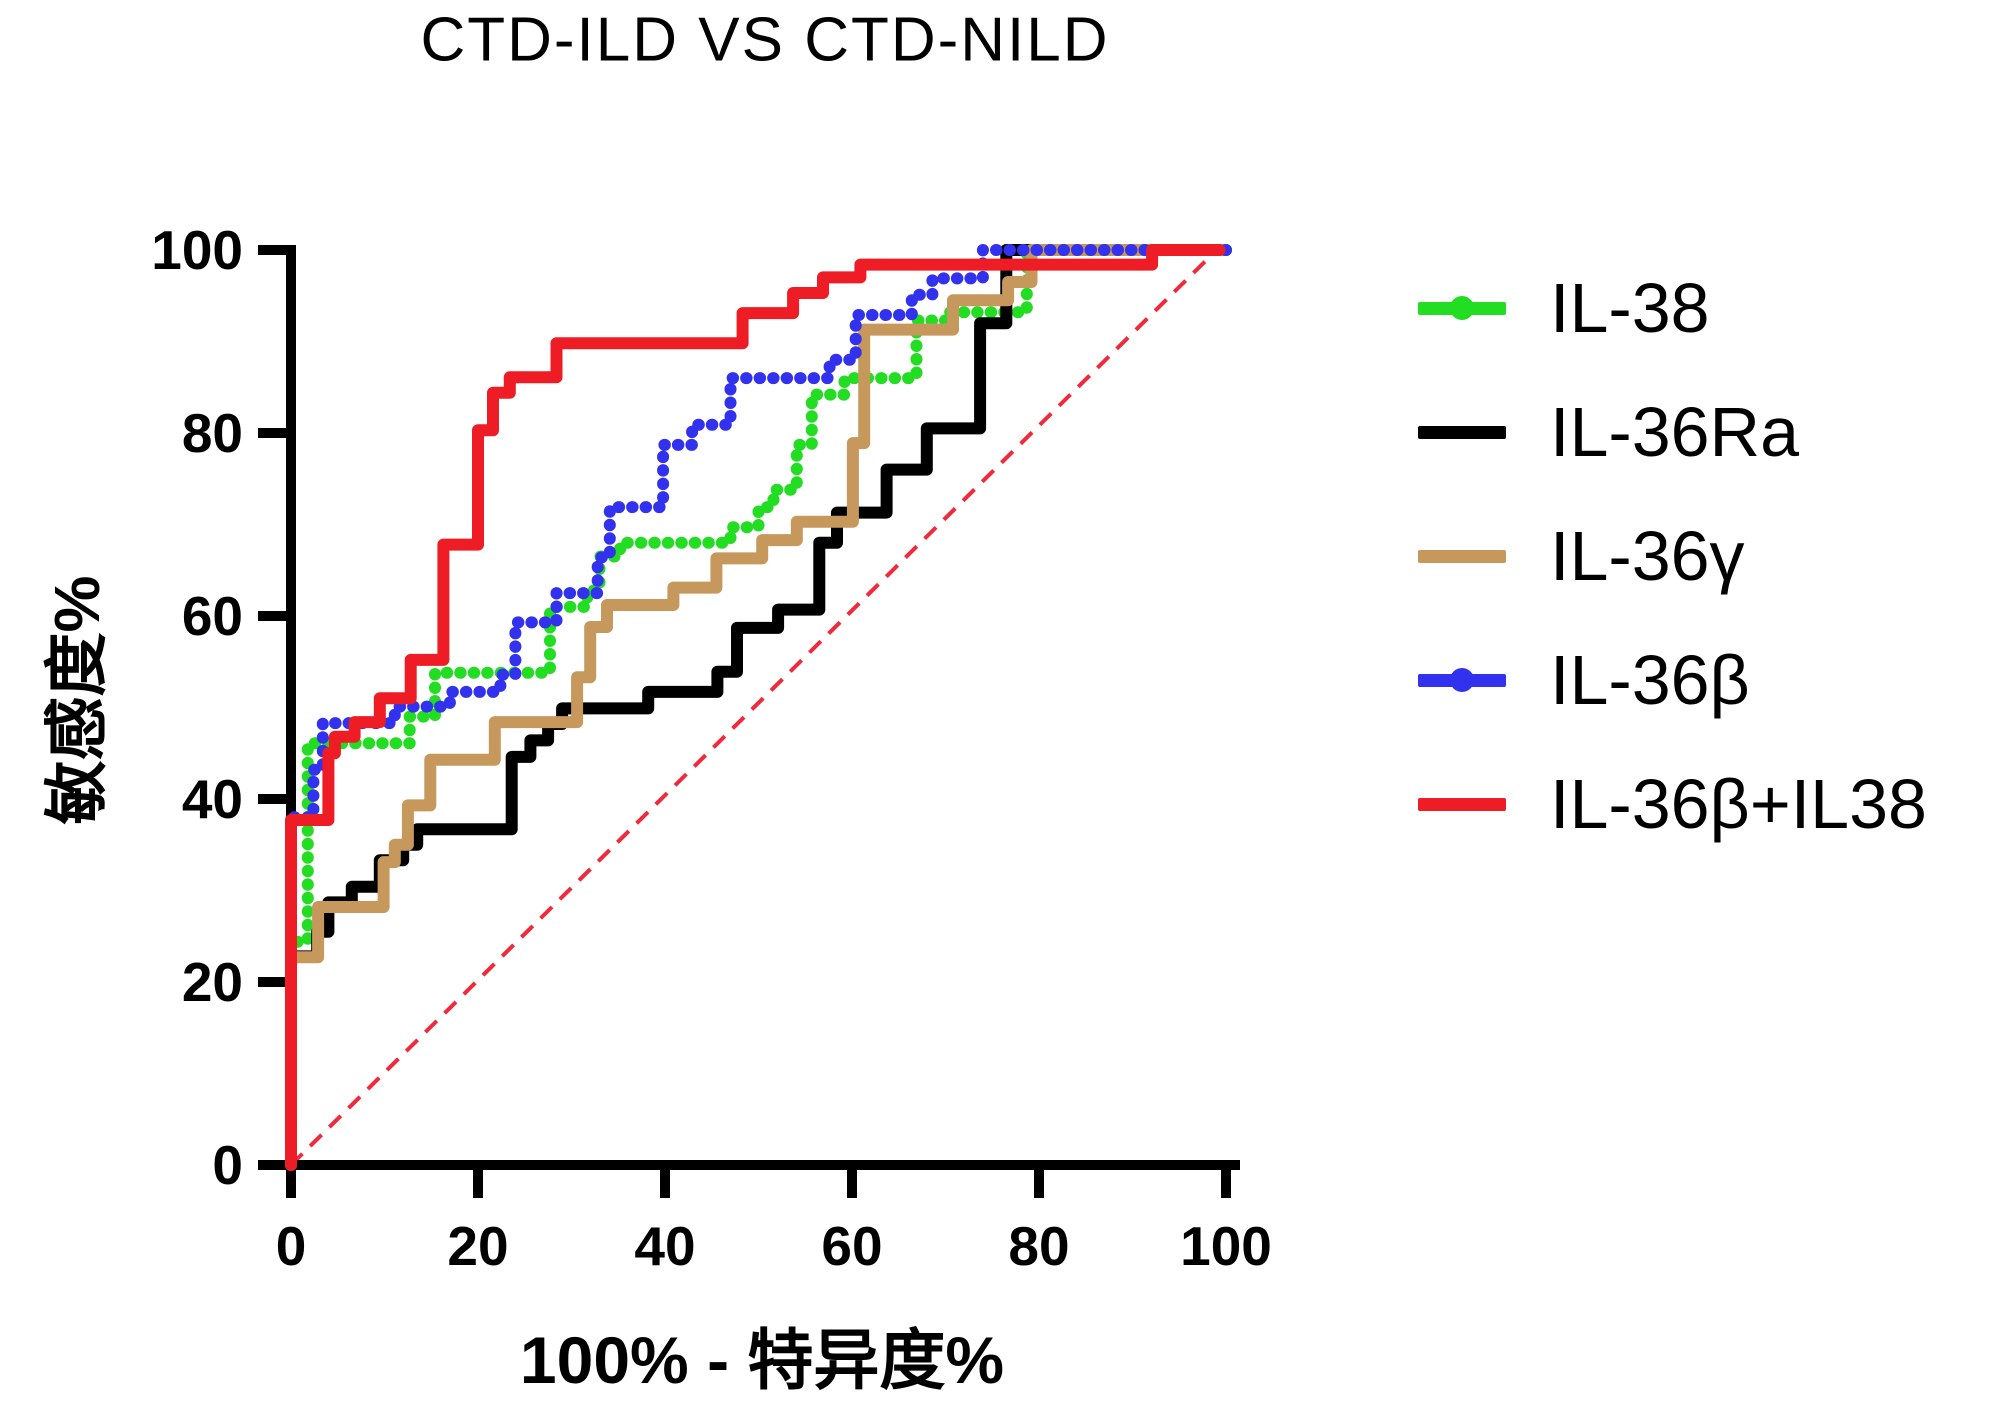  I want to click on y-tick-label-60: 60, so click(212, 616).